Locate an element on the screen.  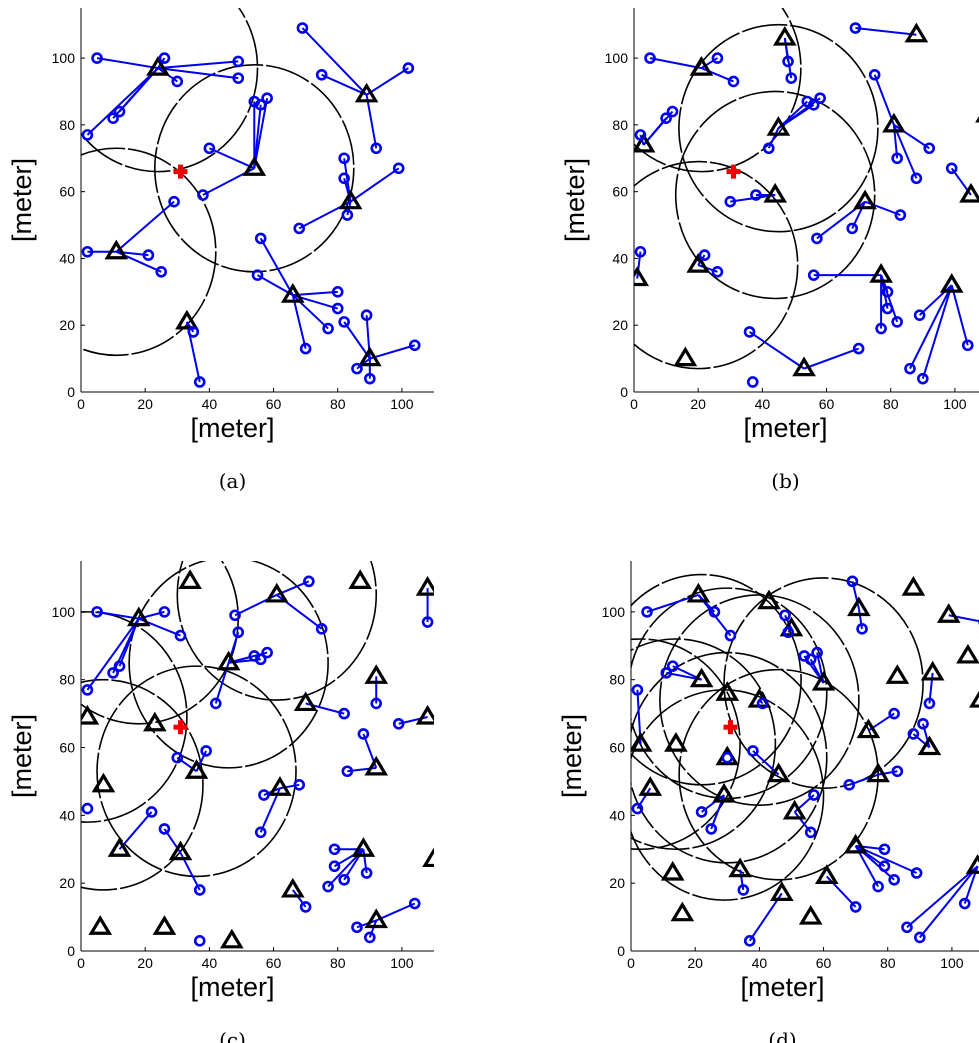
x-axis-label: [meter] is located at coordinates (232, 428).